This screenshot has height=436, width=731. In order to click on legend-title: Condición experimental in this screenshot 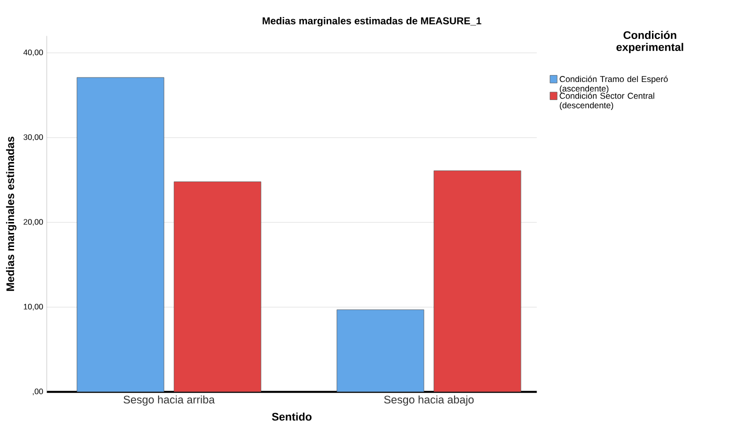, I will do `click(650, 42)`.